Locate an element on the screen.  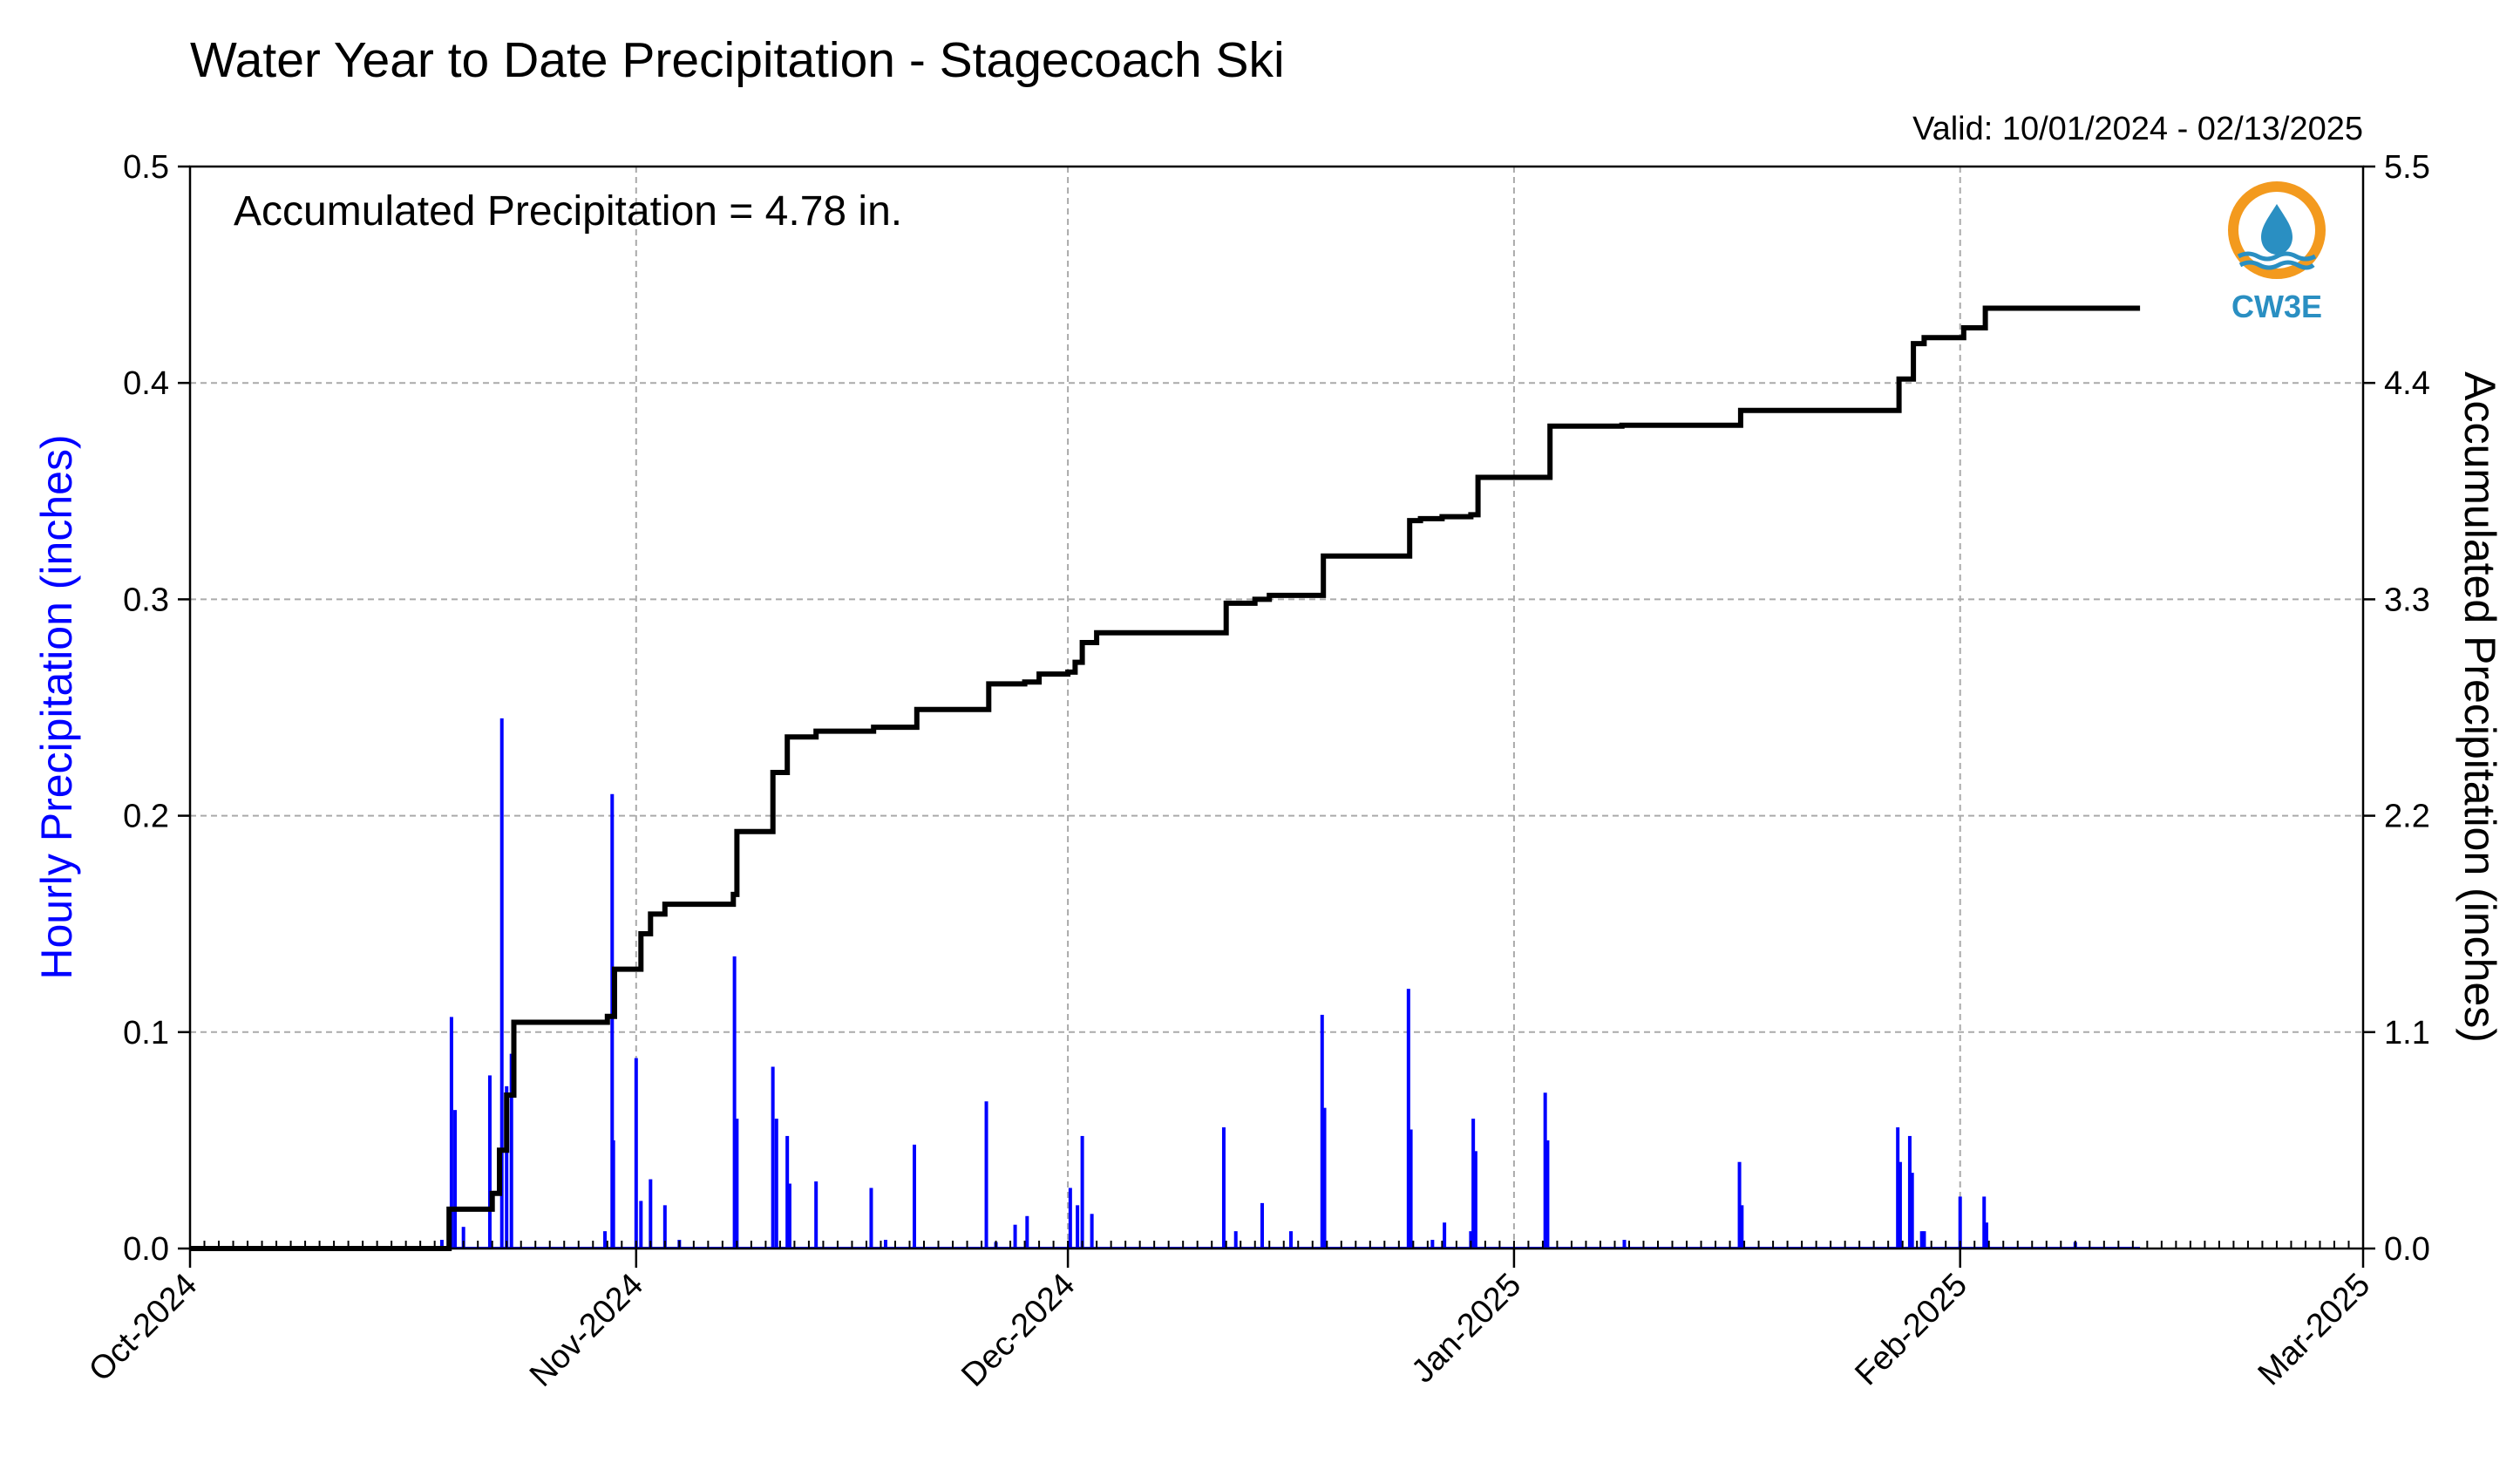
y-tick-label-right: 1.1 is located at coordinates (2407, 1033).